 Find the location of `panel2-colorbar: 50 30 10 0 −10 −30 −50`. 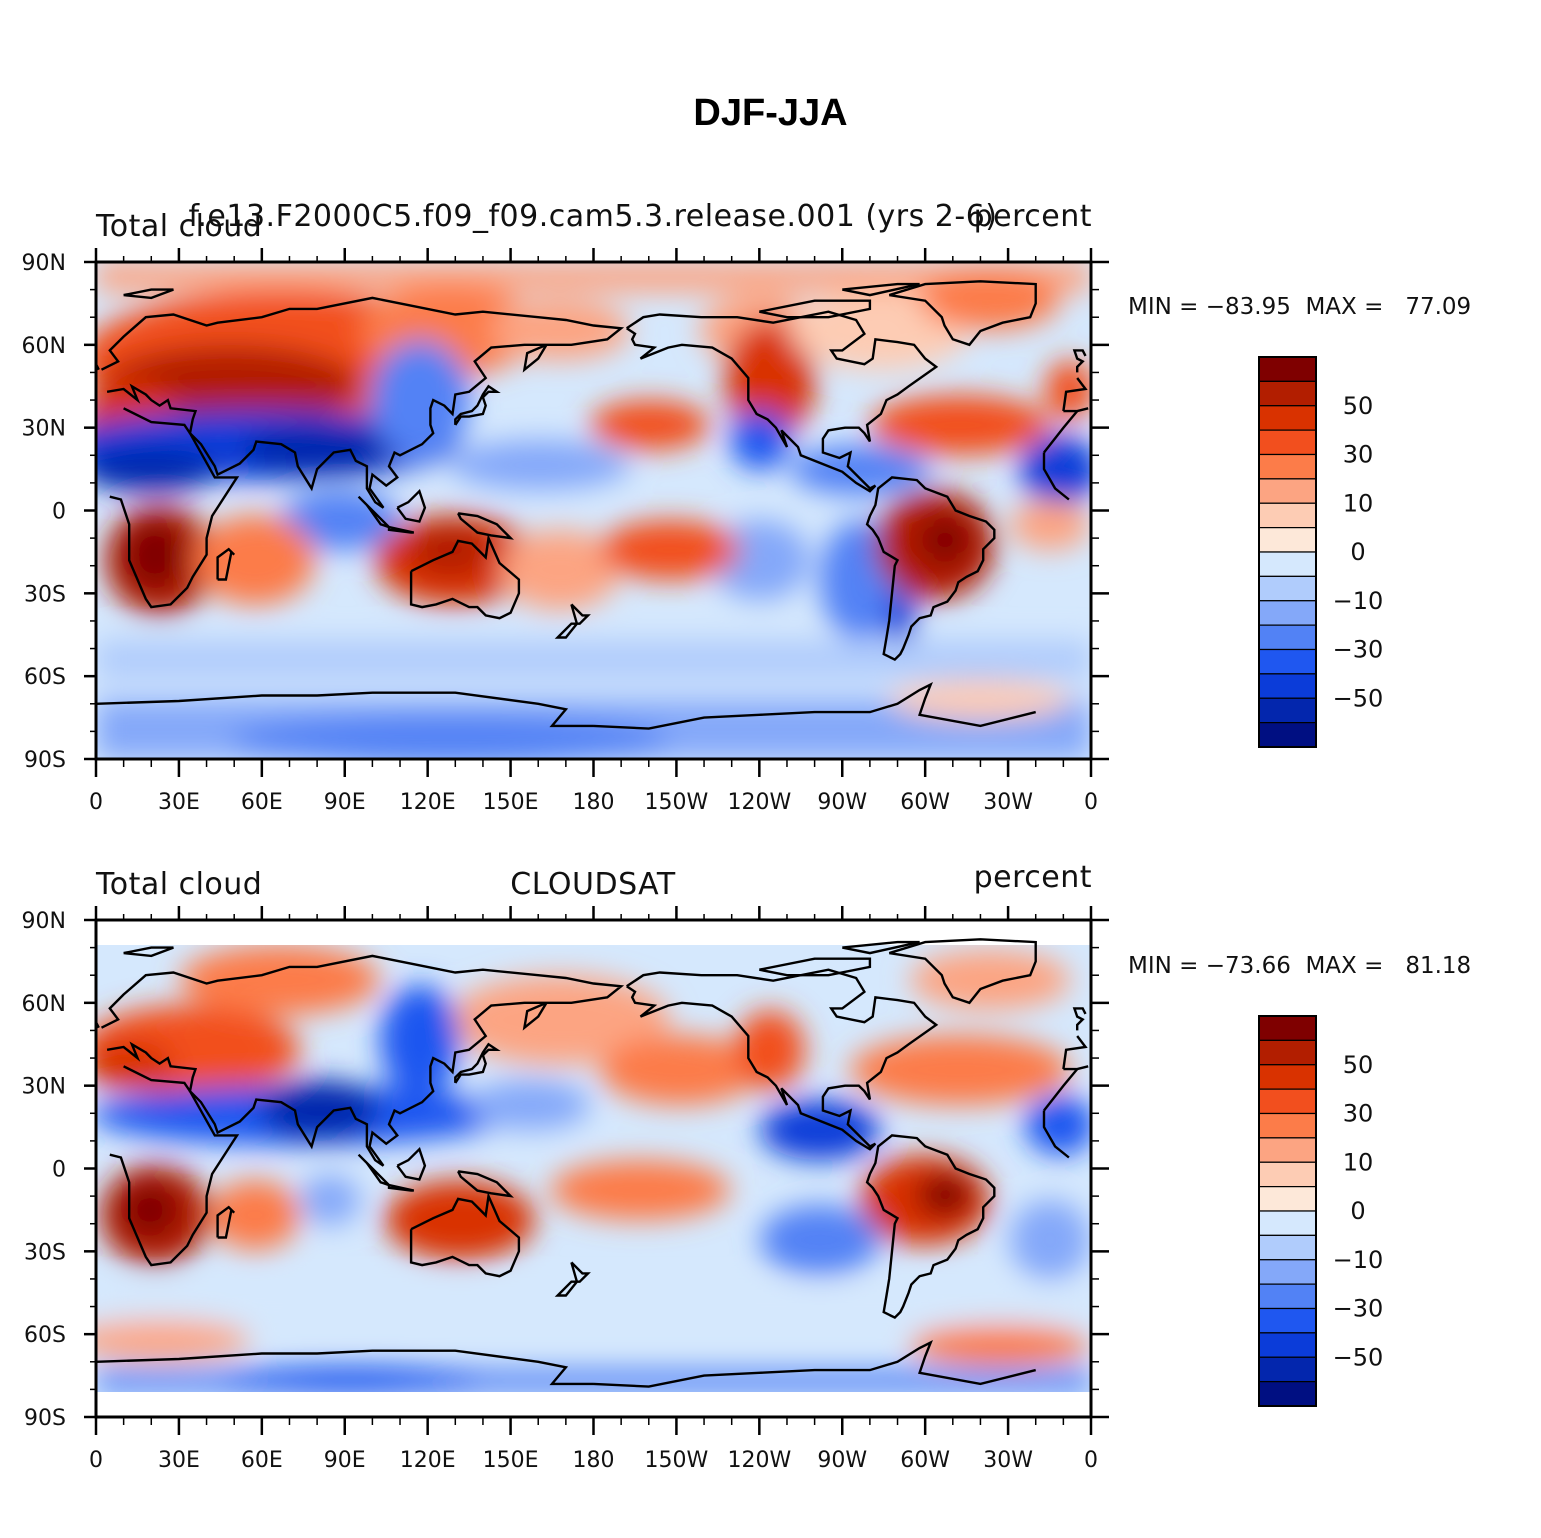

panel2-colorbar: 50 30 10 0 −10 −30 −50 is located at coordinates (1321, 1211).